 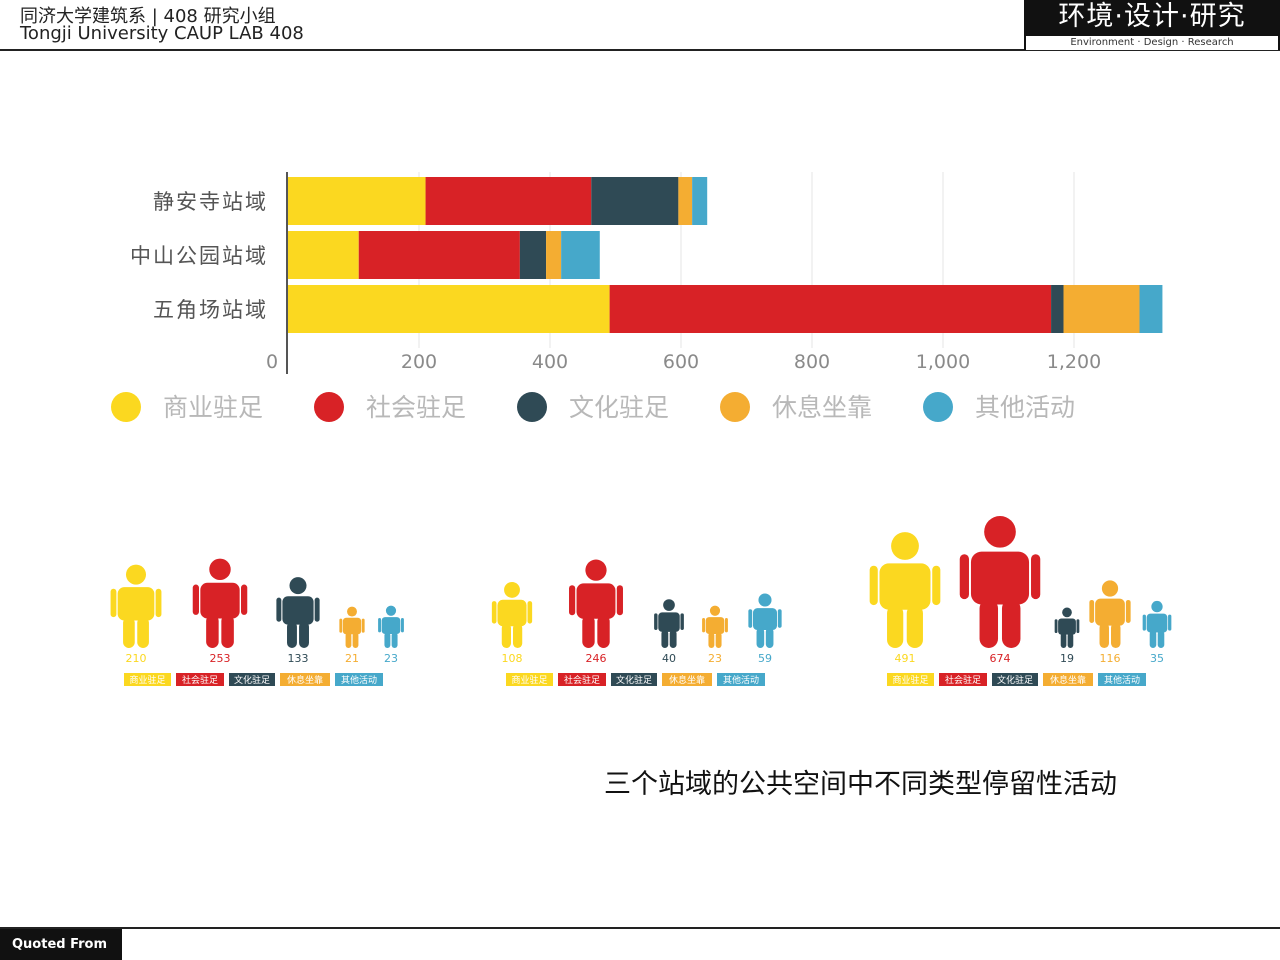 I want to click on category-label-1: 中山公园站域, so click(x=199, y=256).